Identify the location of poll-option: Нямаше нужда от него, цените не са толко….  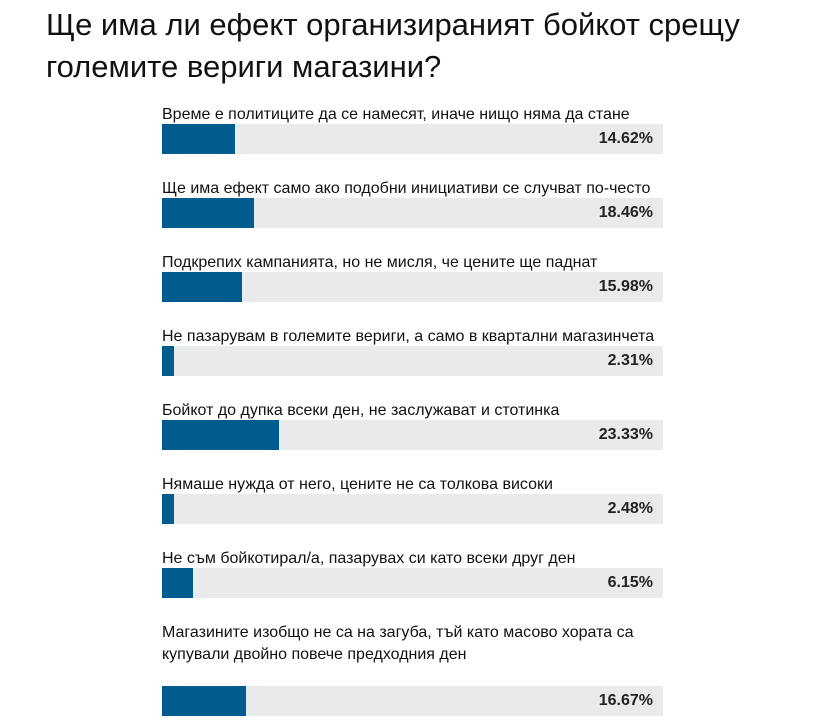
(412, 511).